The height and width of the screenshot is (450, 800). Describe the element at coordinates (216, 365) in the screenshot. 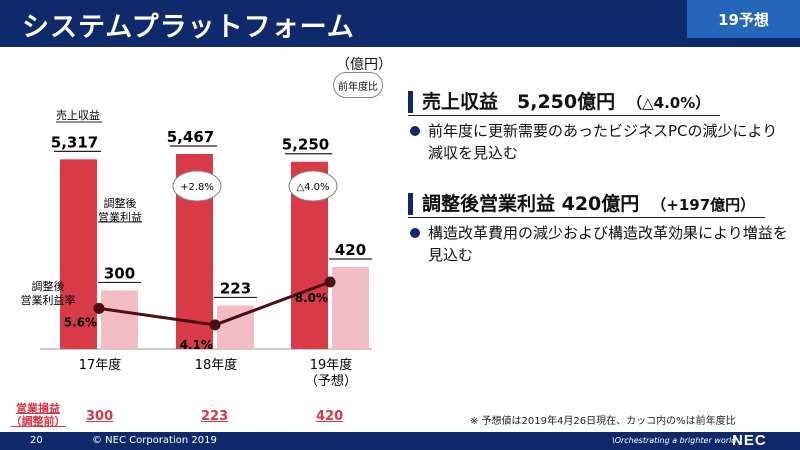

I see `category-label-1: 18年度` at that location.